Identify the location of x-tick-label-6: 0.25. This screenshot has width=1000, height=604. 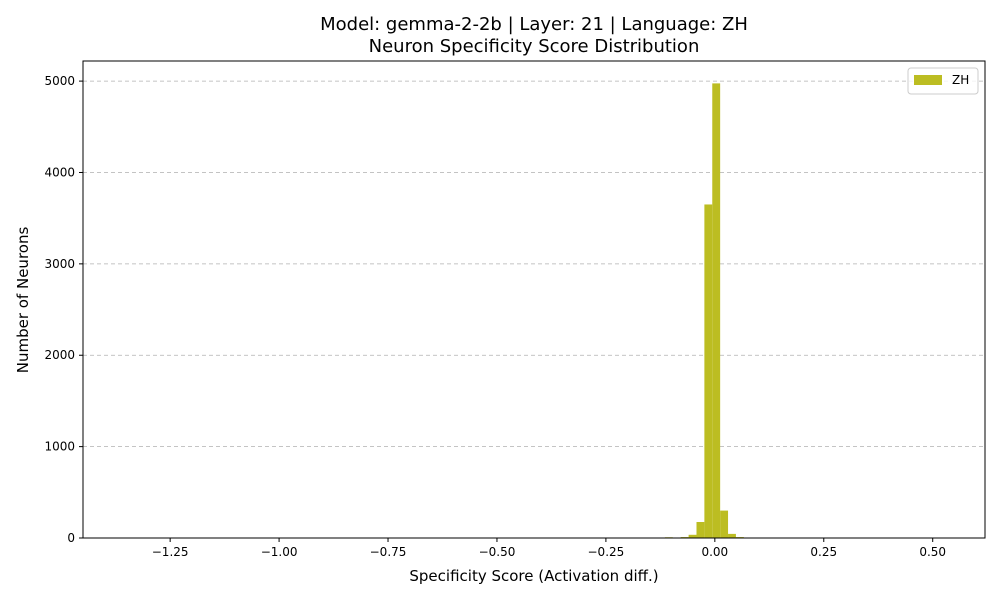
(823, 552).